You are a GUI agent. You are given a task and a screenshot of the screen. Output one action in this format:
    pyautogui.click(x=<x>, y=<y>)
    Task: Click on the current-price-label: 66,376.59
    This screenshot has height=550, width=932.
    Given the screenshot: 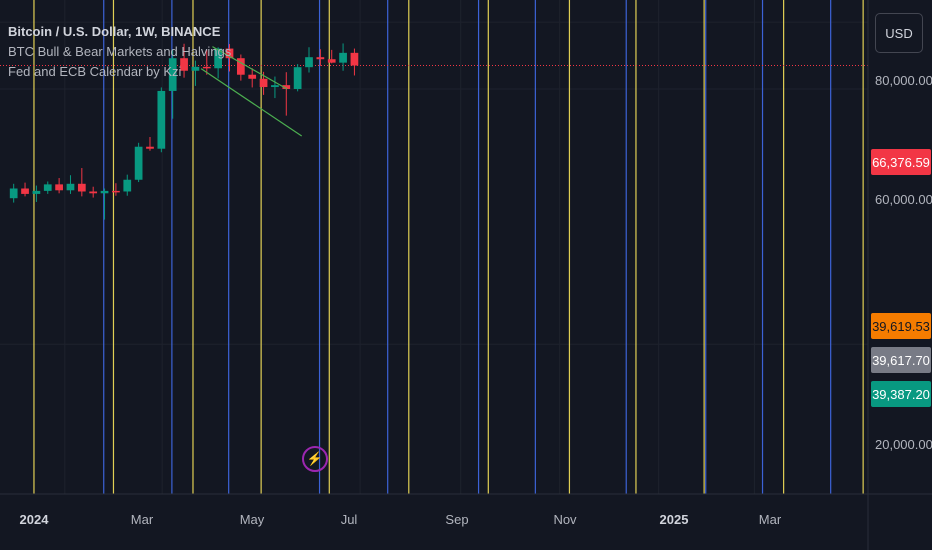 What is the action you would take?
    pyautogui.click(x=901, y=162)
    